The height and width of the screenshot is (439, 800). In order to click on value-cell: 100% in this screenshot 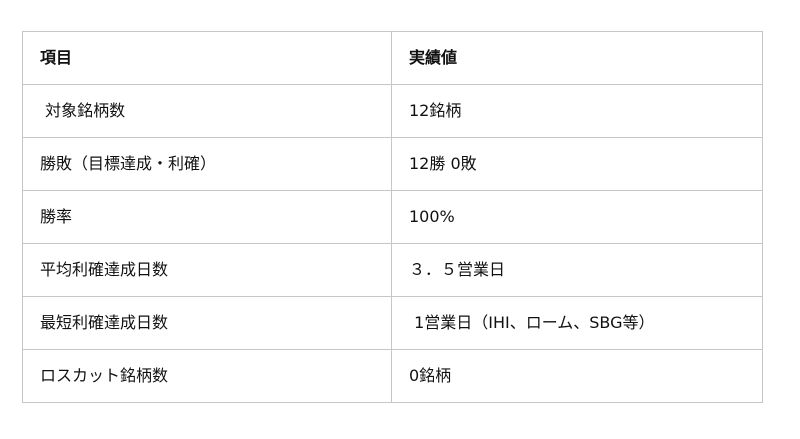, I will do `click(577, 217)`.